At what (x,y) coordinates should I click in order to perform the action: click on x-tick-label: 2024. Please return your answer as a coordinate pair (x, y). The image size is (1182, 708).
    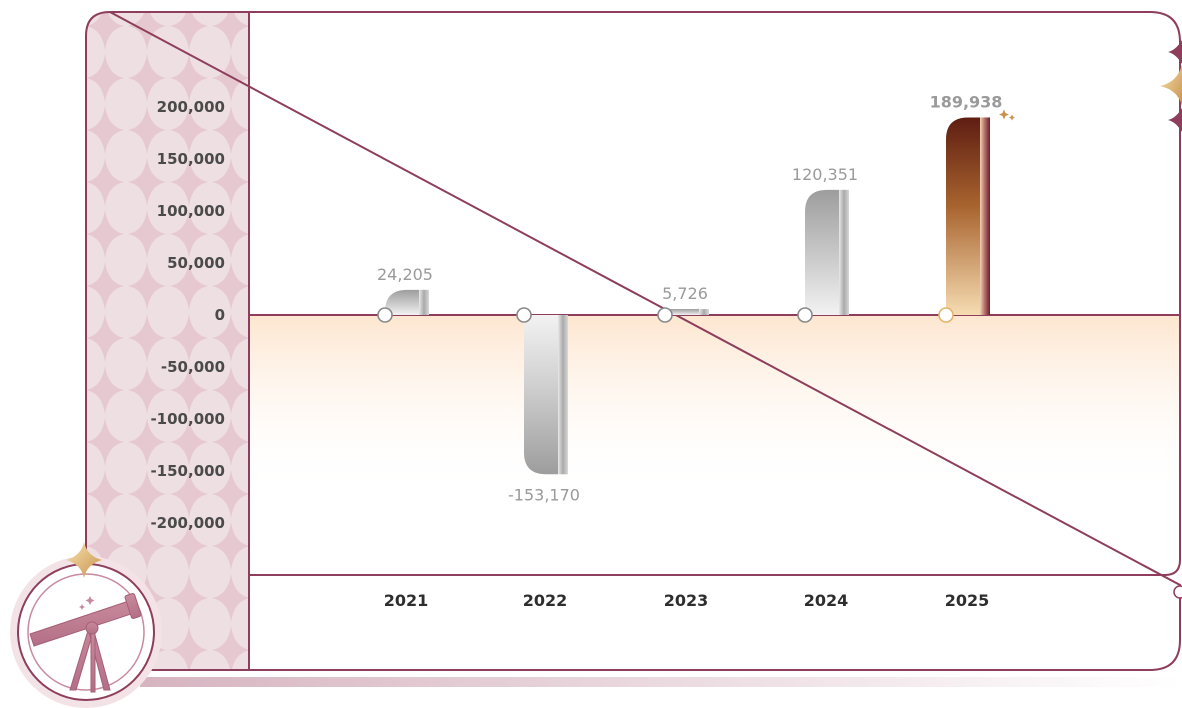
    Looking at the image, I should click on (826, 600).